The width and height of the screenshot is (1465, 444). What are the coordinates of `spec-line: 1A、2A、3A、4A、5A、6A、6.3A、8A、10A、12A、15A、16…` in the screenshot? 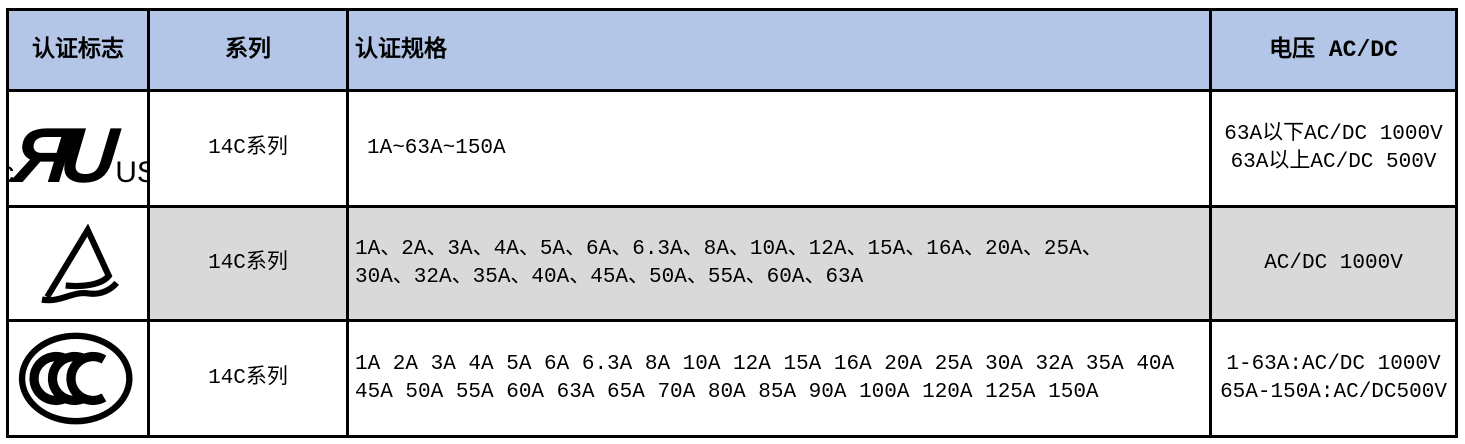 It's located at (729, 249).